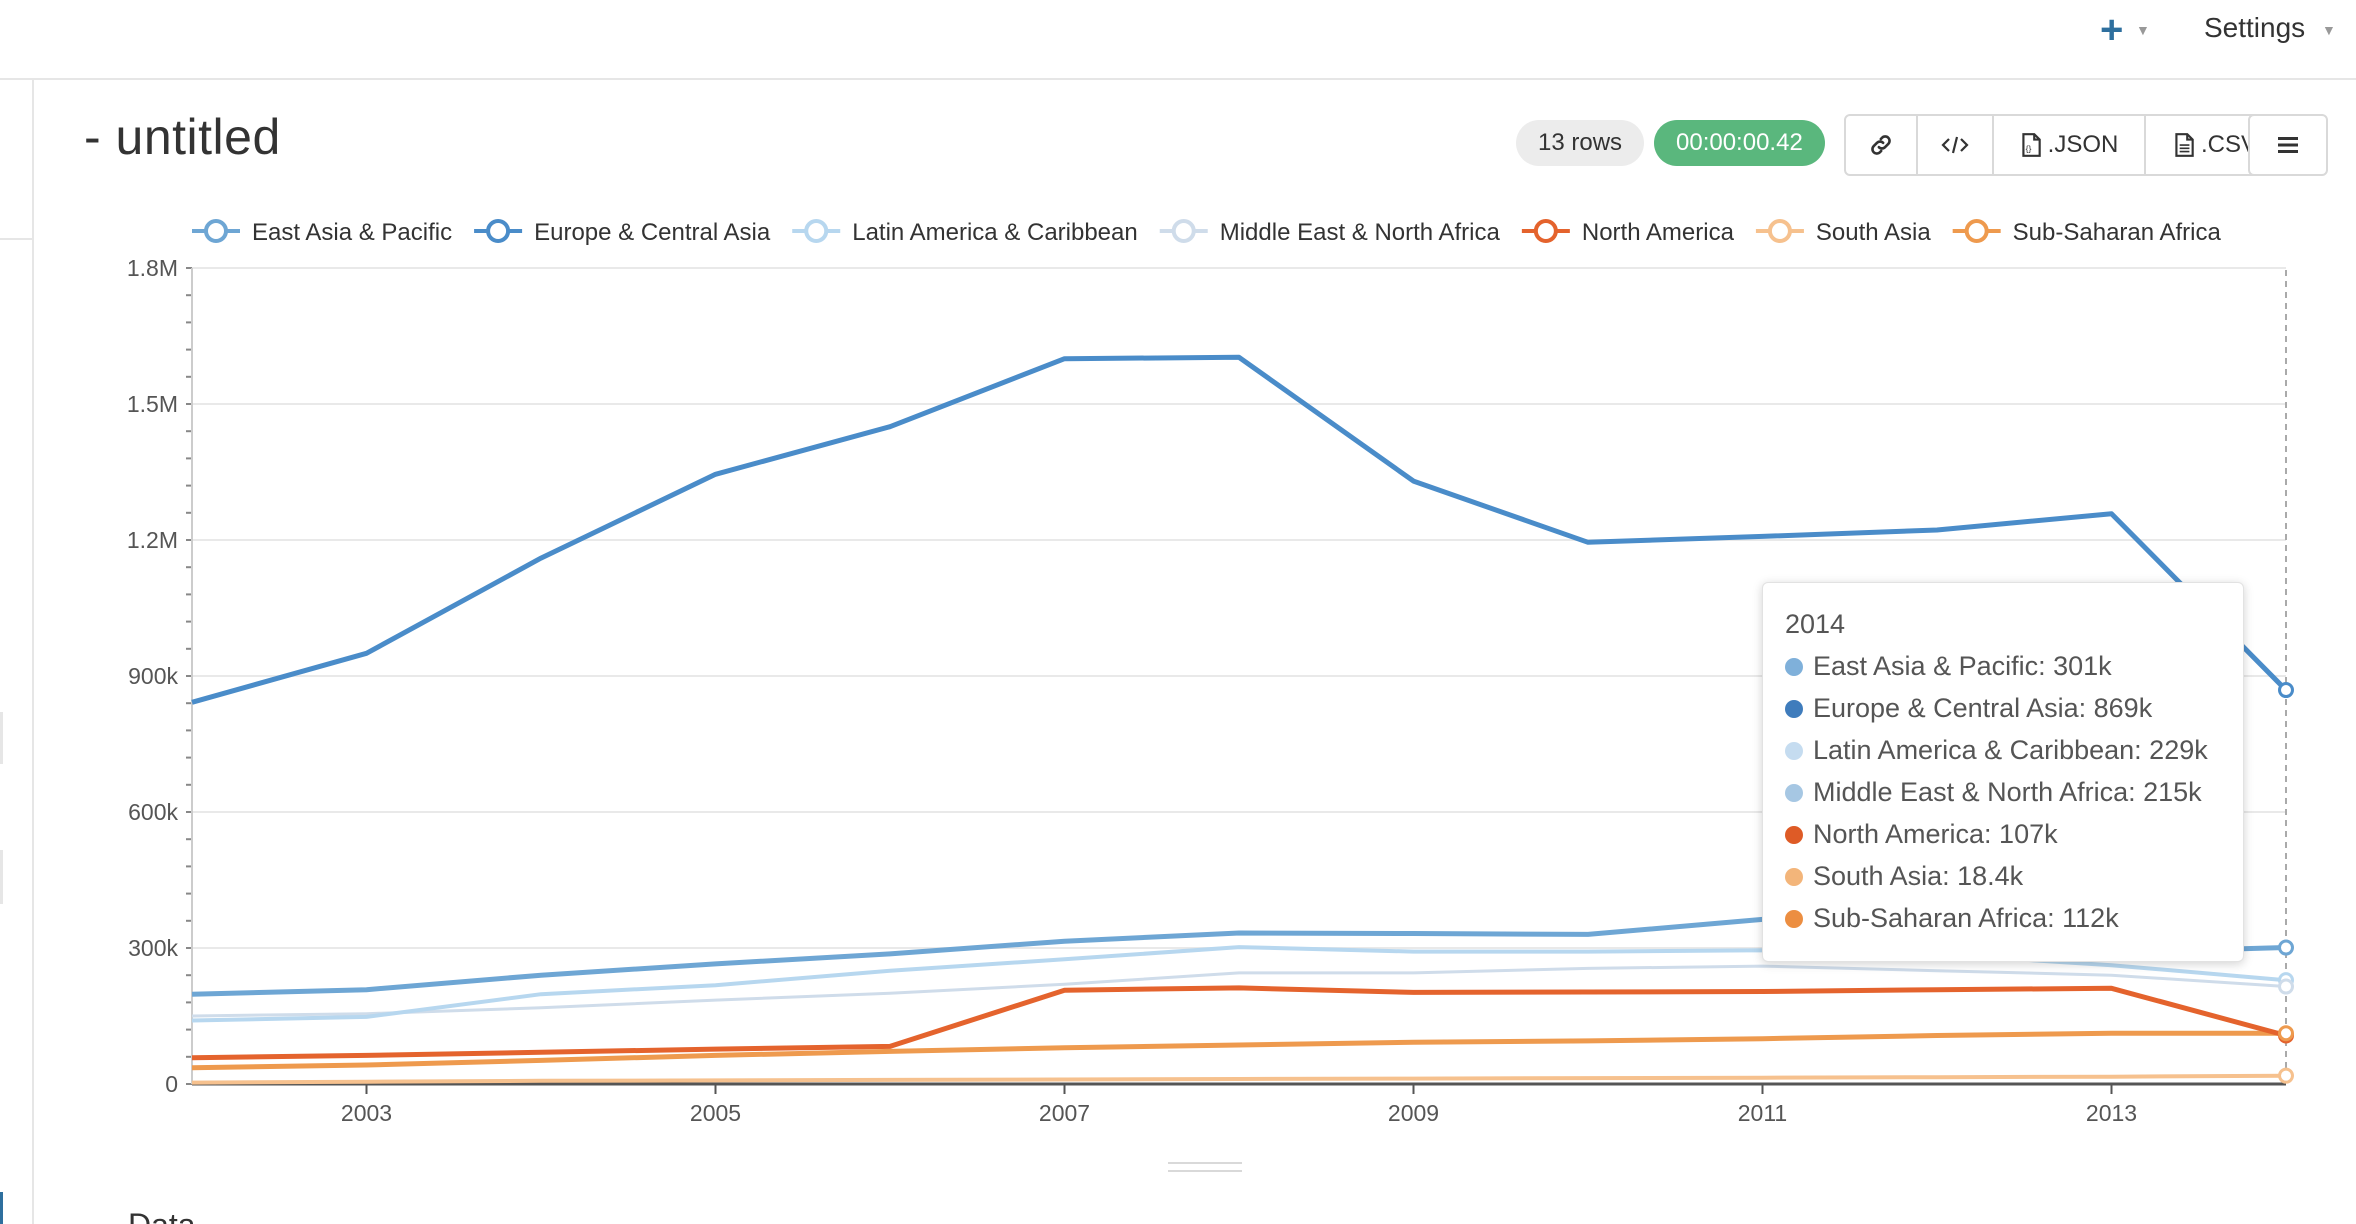 This screenshot has height=1224, width=2356. Describe the element at coordinates (2111, 1113) in the screenshot. I see `x-tick-label: 2013` at that location.